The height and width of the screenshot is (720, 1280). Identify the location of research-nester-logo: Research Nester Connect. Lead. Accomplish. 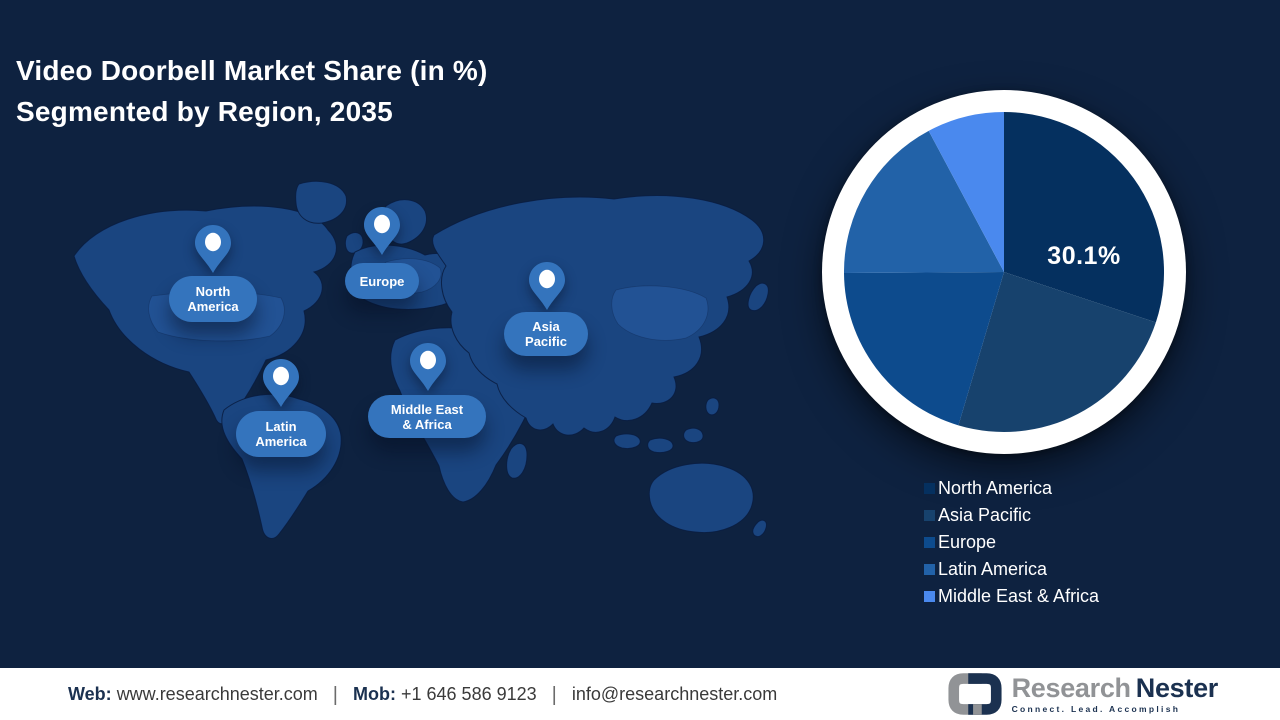
(1082, 694).